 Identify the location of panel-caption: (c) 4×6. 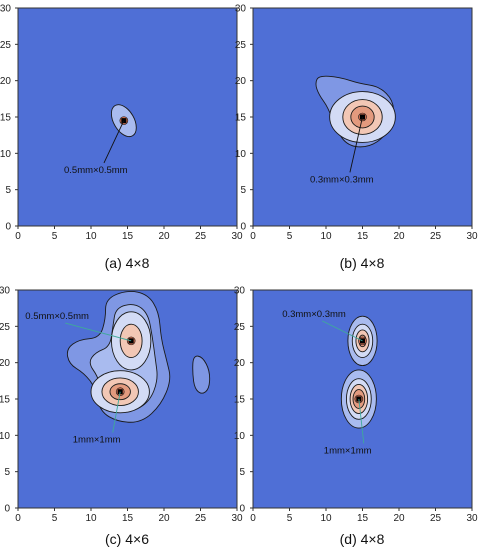
(127, 539).